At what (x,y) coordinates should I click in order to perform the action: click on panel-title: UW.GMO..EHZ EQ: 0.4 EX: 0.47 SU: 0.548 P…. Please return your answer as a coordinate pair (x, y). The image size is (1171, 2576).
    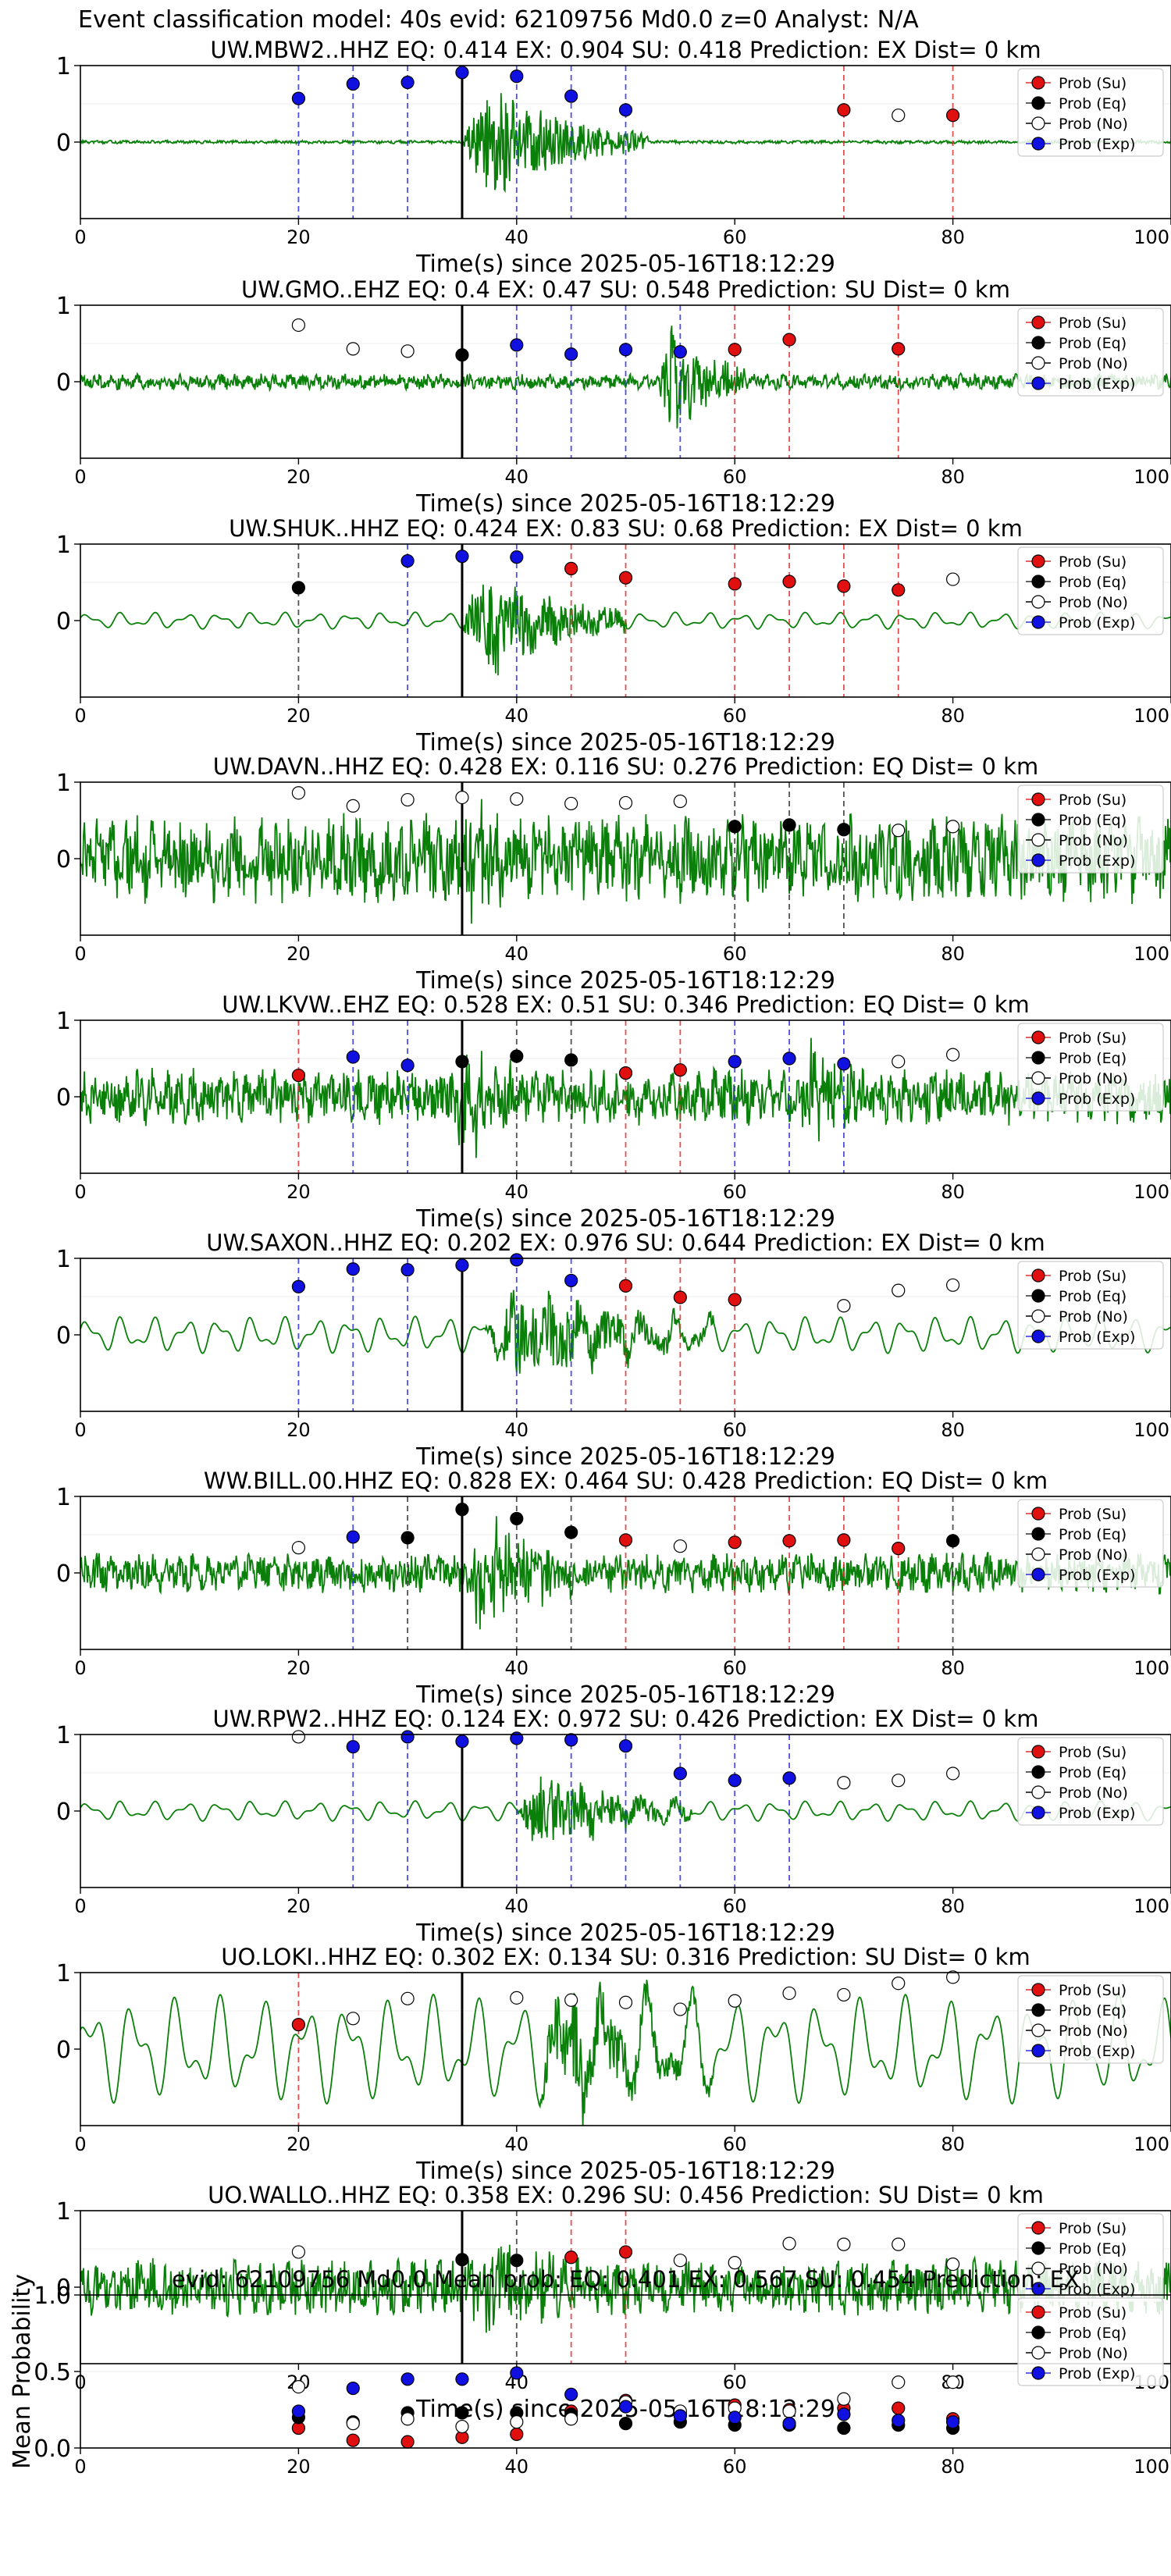
    Looking at the image, I should click on (625, 289).